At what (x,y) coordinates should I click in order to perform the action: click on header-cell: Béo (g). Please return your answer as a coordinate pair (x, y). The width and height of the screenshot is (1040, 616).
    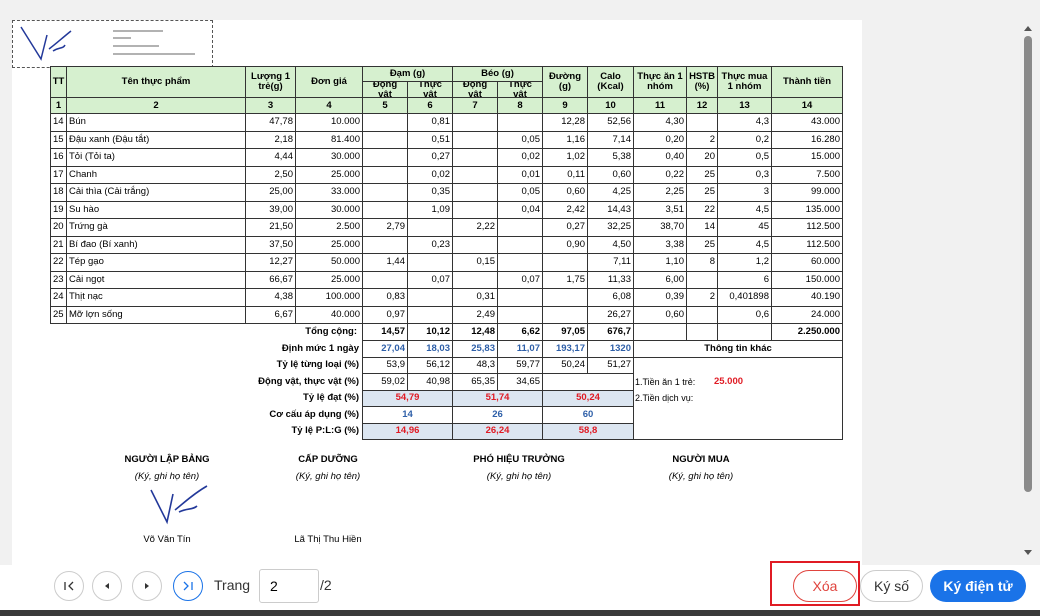
    Looking at the image, I should click on (497, 74).